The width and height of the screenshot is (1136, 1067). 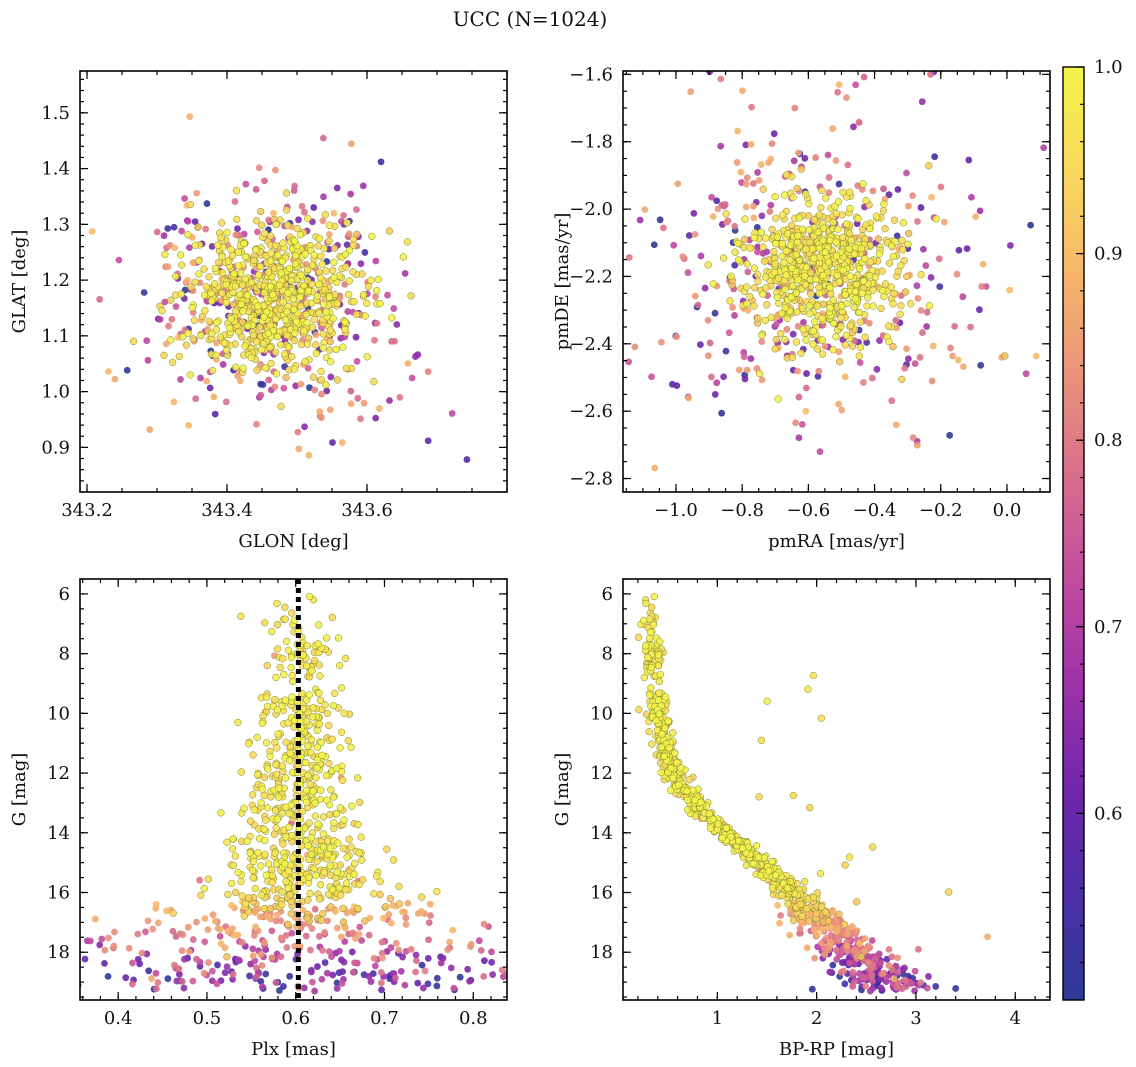 I want to click on y-tick-label: 8, so click(x=607, y=654).